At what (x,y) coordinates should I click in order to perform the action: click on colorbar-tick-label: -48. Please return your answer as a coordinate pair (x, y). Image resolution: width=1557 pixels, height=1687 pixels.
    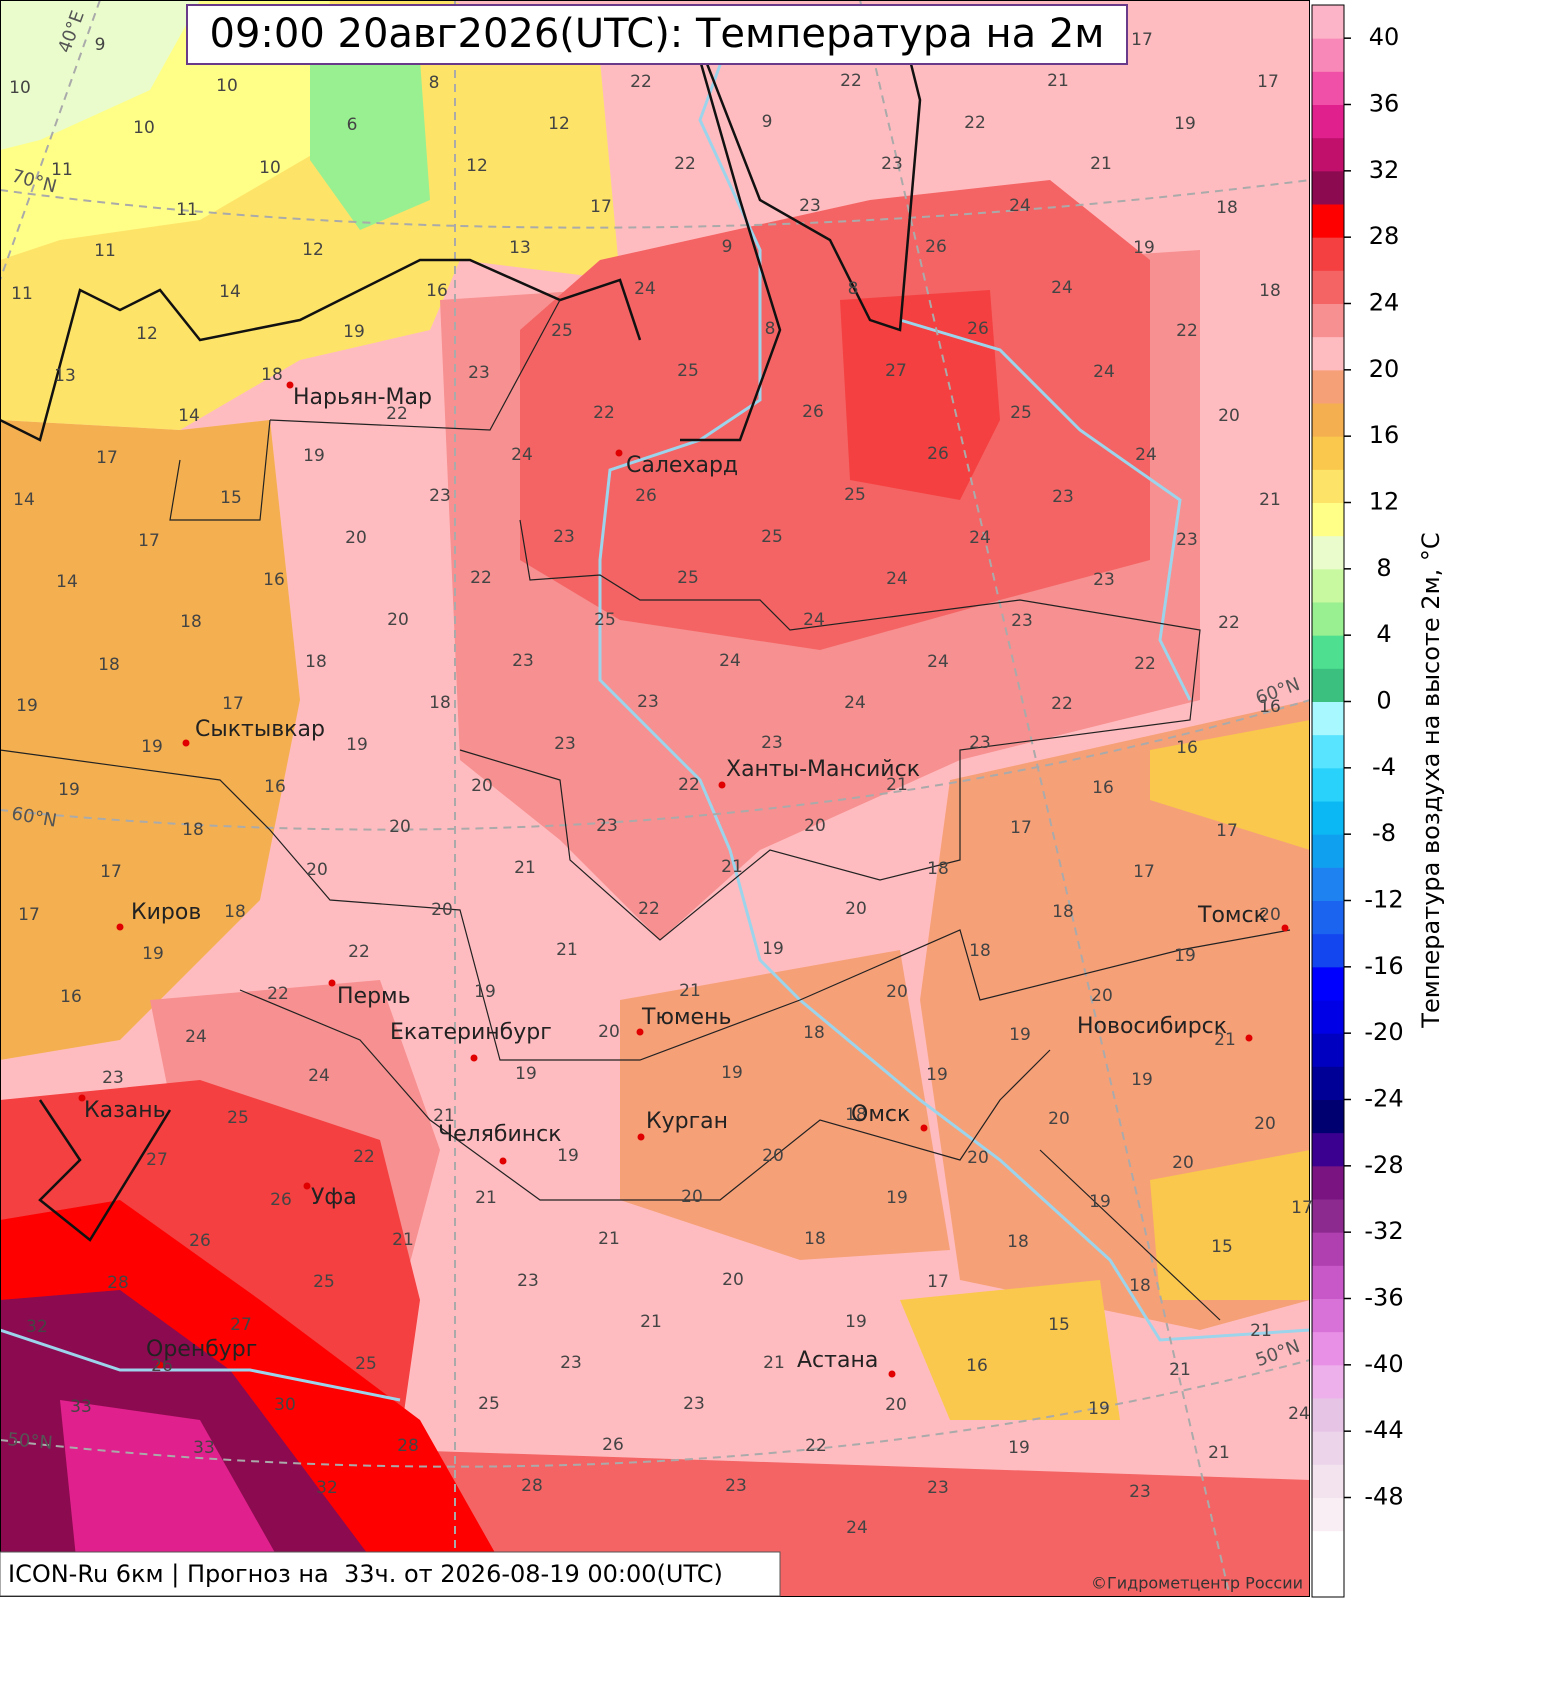
    Looking at the image, I should click on (1383, 1497).